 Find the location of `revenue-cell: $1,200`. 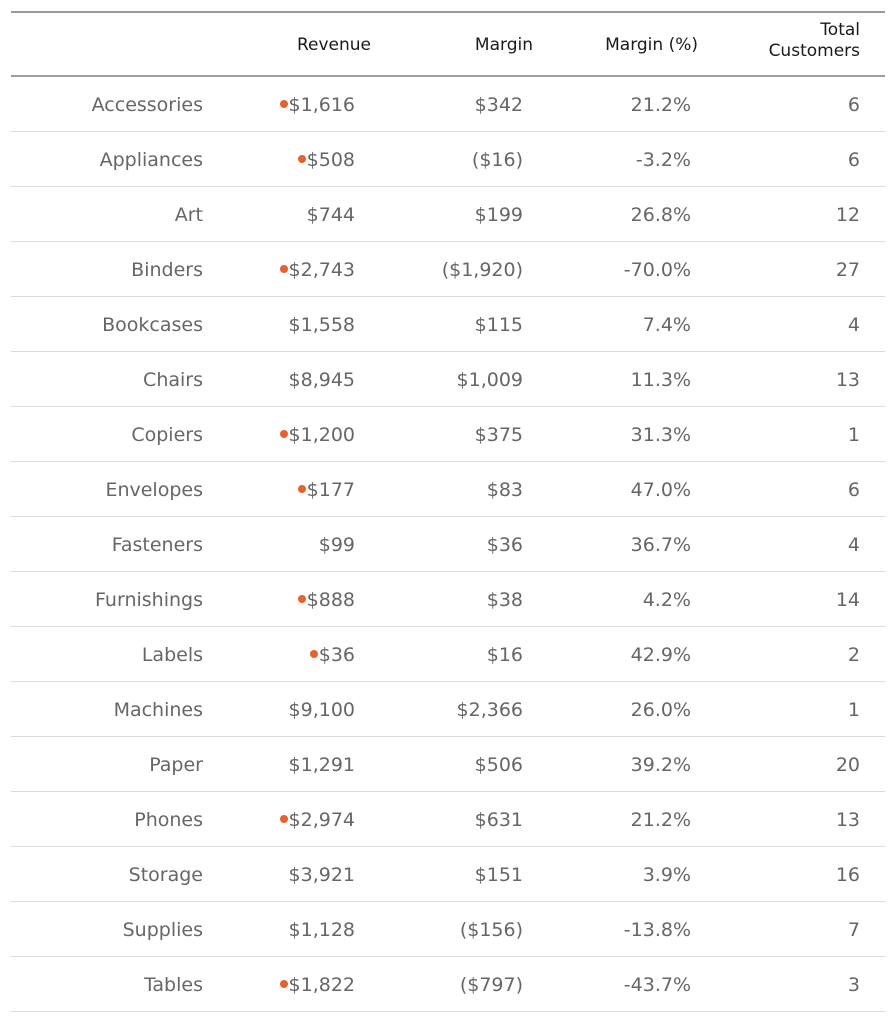

revenue-cell: $1,200 is located at coordinates (317, 433).